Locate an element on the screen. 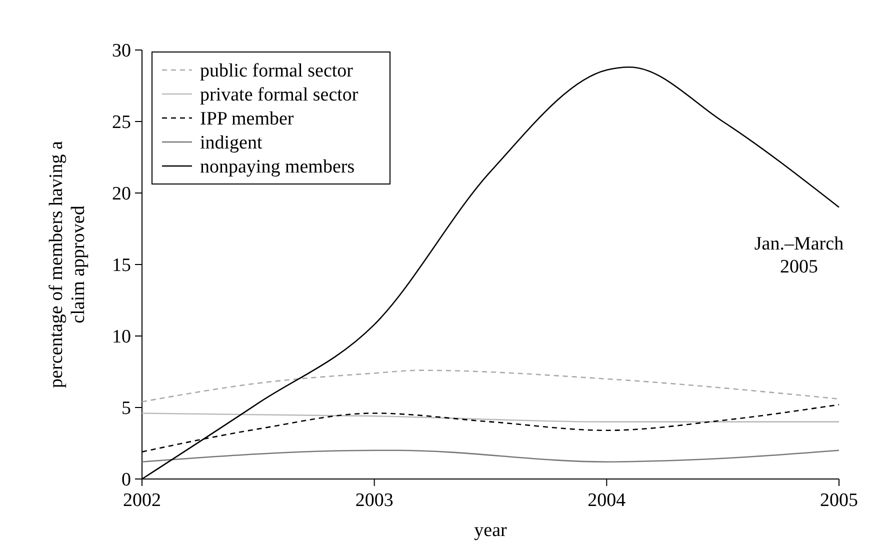  line-series is located at coordinates (490, 386).